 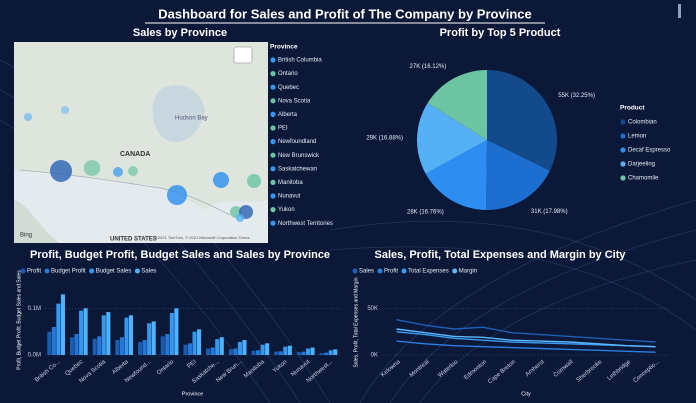 I want to click on pie-value-label: 27K (16.12%), so click(x=428, y=67).